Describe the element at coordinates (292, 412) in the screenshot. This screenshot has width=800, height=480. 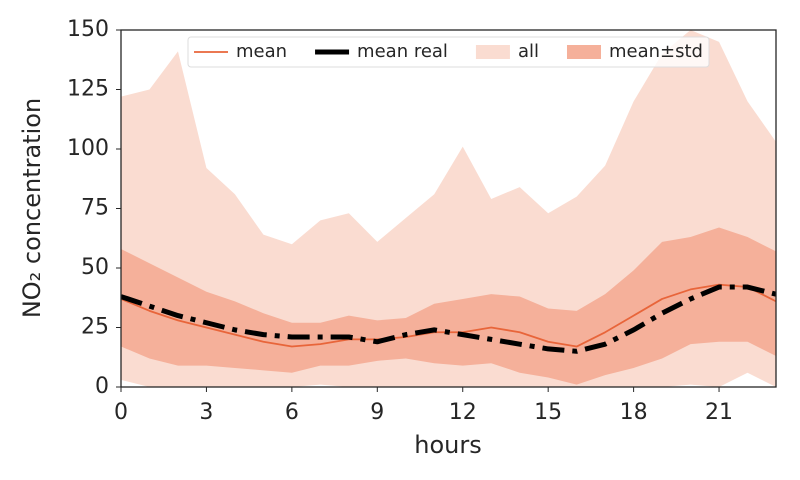
I see `x-tick-label: 6` at that location.